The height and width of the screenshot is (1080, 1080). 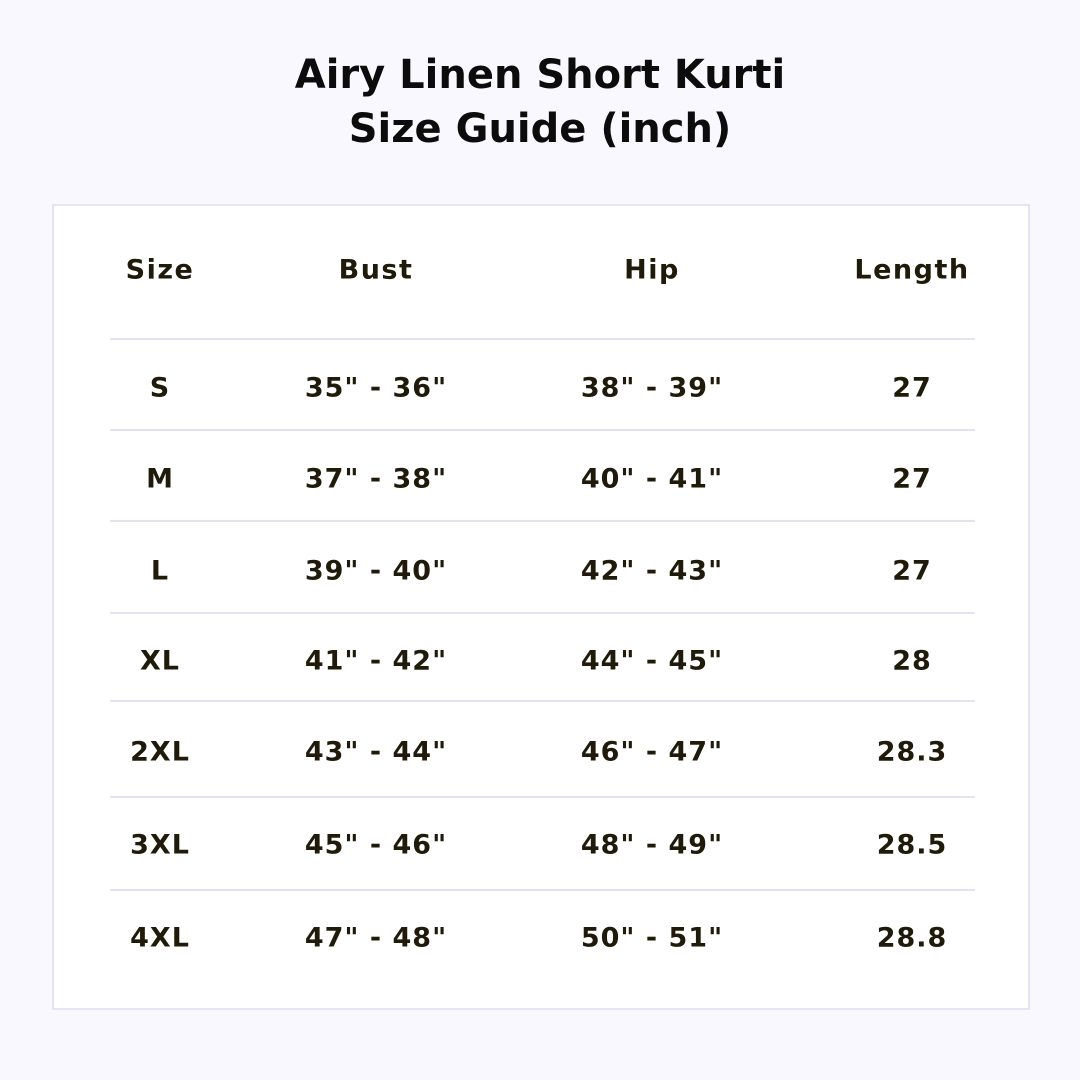 What do you see at coordinates (652, 270) in the screenshot?
I see `header-hip: Hip` at bounding box center [652, 270].